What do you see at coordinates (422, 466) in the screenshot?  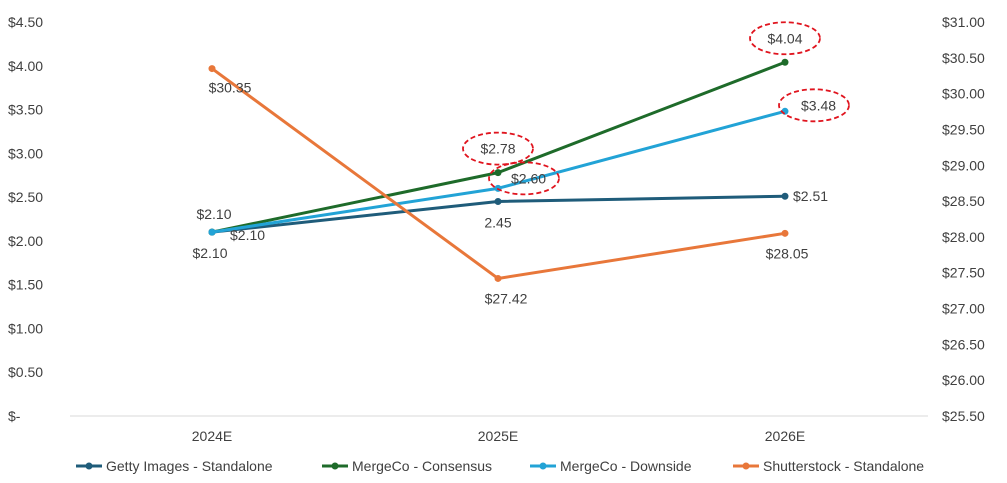 I see `legend-label: MergeCo - Consensus` at bounding box center [422, 466].